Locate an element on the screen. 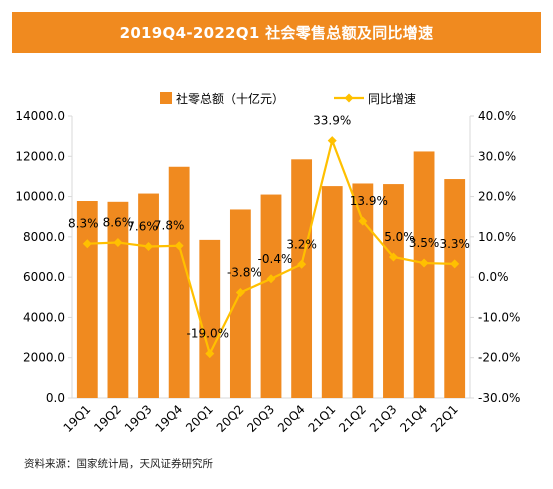  growth-data-label: 8.3% is located at coordinates (83, 224).